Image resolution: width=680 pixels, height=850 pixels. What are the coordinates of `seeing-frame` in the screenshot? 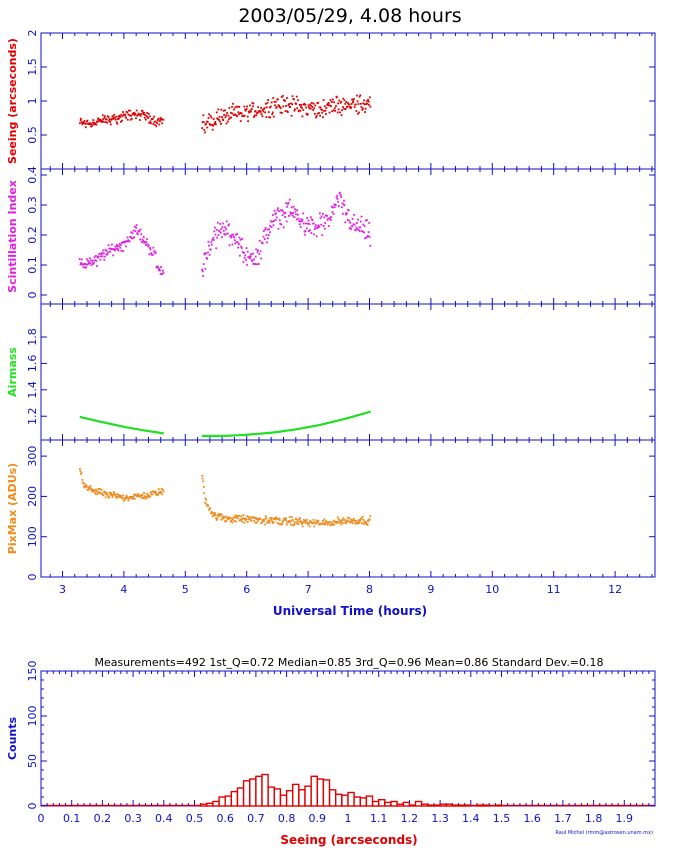 It's located at (348, 101).